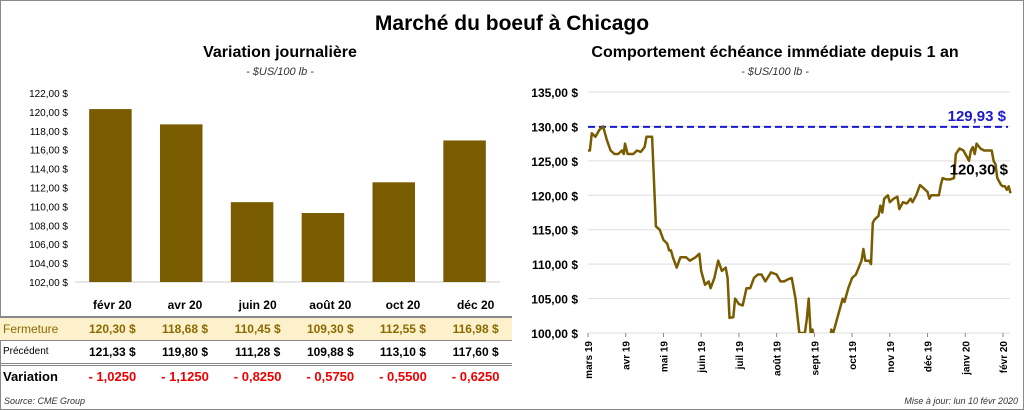  What do you see at coordinates (554, 162) in the screenshot?
I see `y-tick-label: 125,00 $` at bounding box center [554, 162].